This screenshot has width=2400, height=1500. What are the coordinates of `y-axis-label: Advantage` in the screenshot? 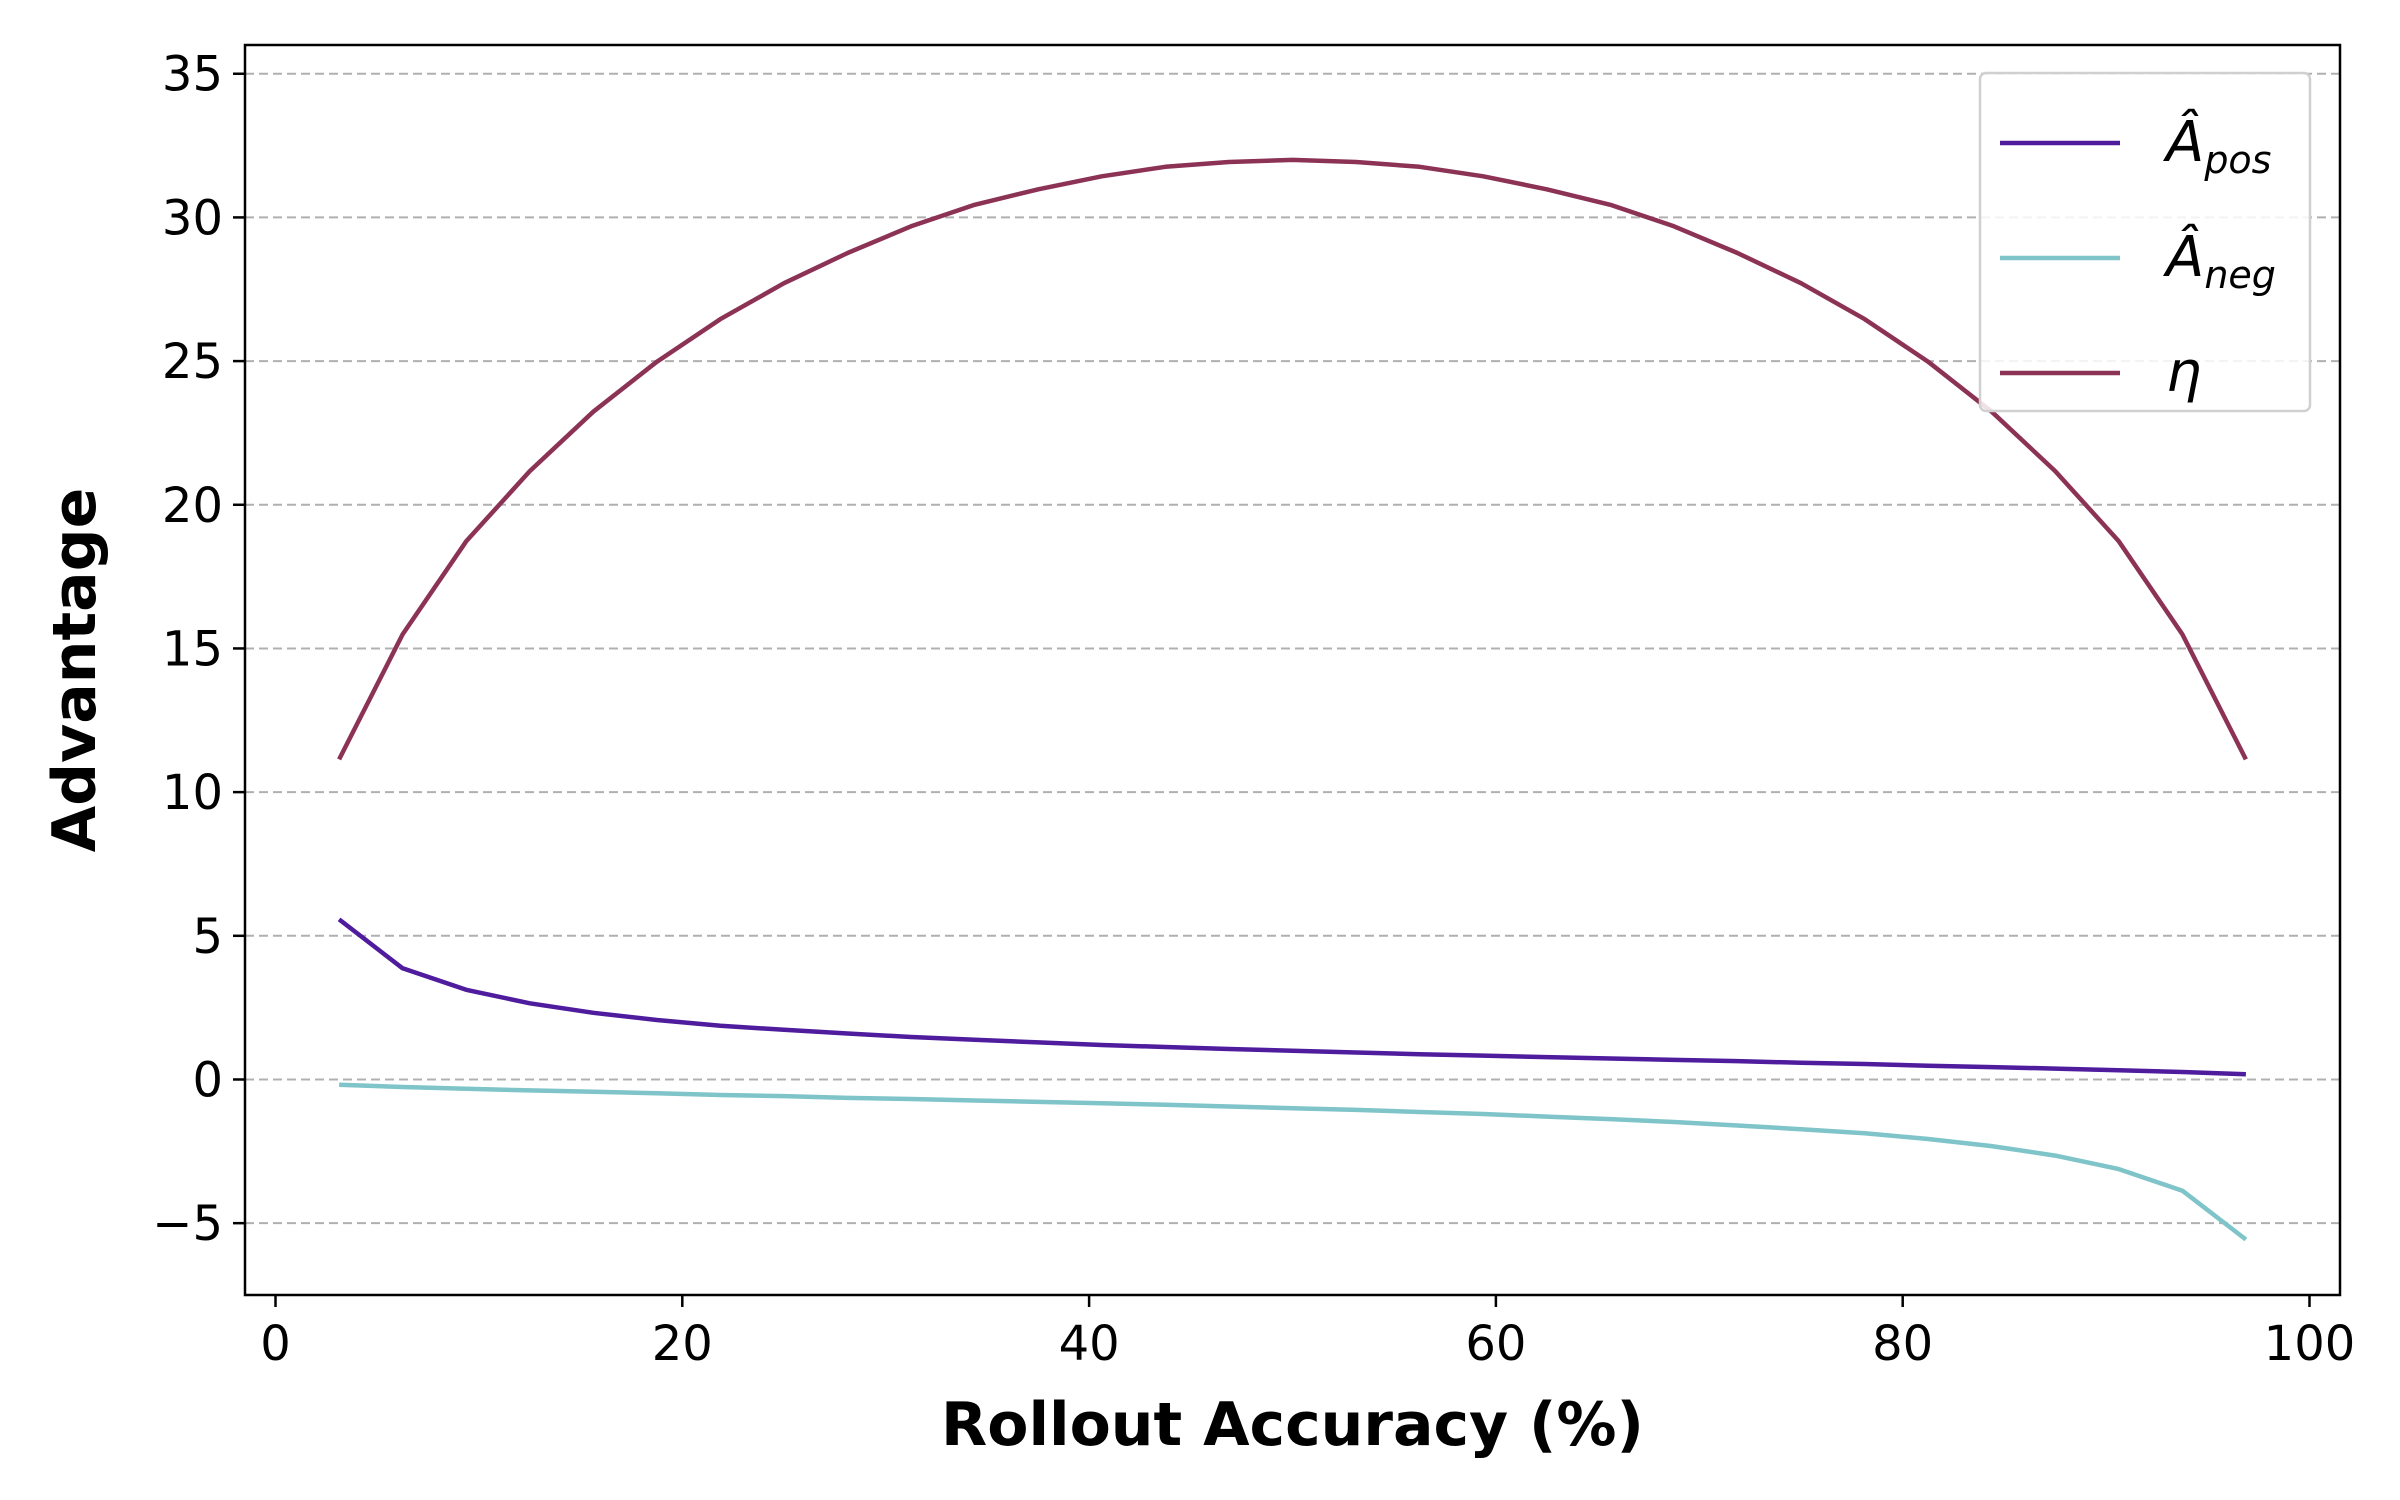 It's located at (75, 670).